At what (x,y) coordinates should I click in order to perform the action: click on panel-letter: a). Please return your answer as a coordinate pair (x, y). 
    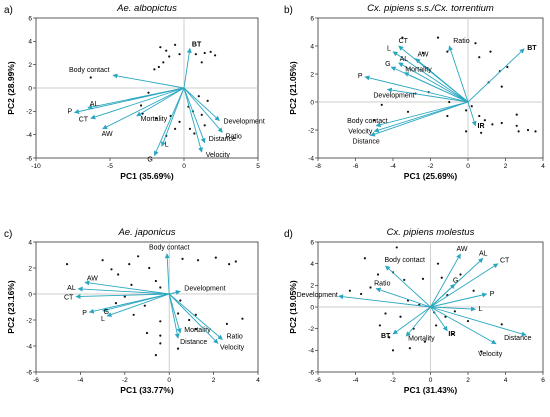
    Looking at the image, I should click on (8, 10).